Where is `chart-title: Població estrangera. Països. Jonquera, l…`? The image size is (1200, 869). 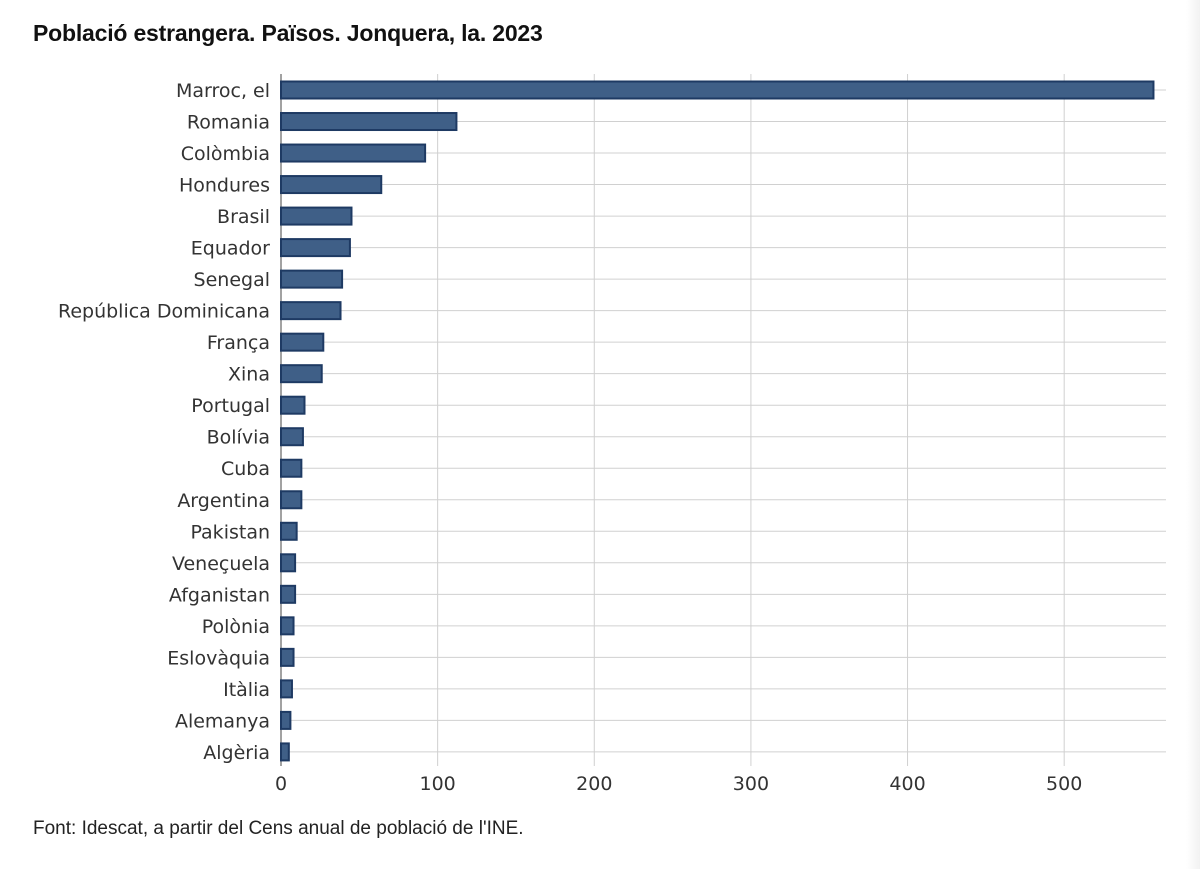 chart-title: Població estrangera. Països. Jonquera, l… is located at coordinates (288, 33).